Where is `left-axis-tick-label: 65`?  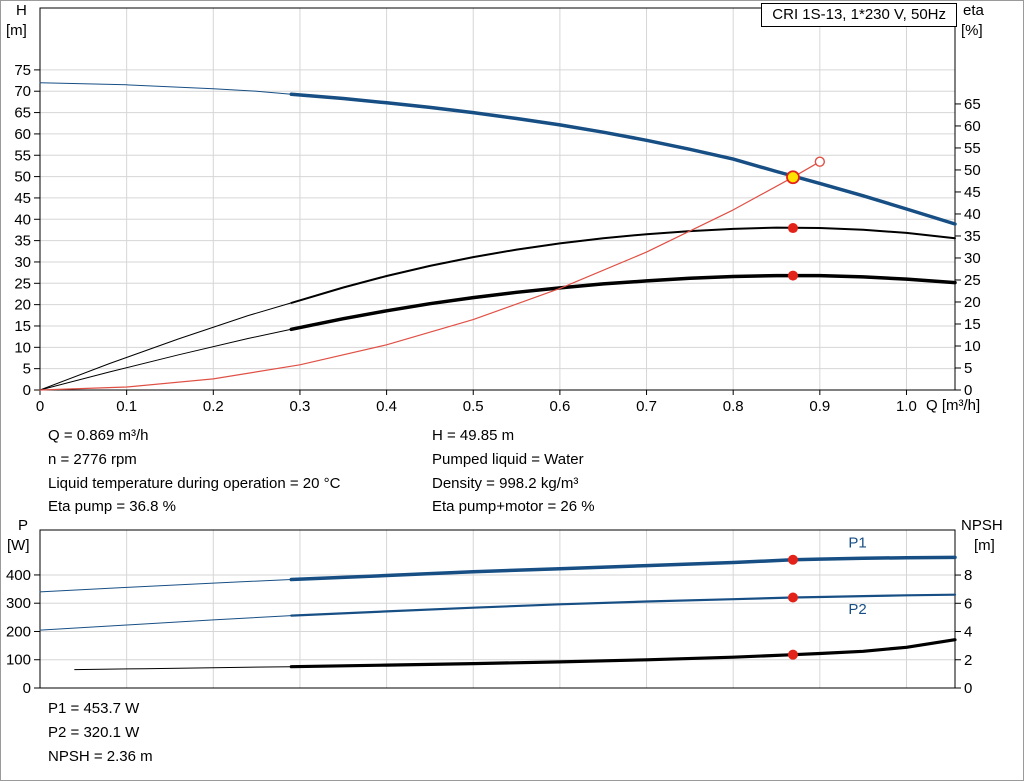 left-axis-tick-label: 65 is located at coordinates (22, 113).